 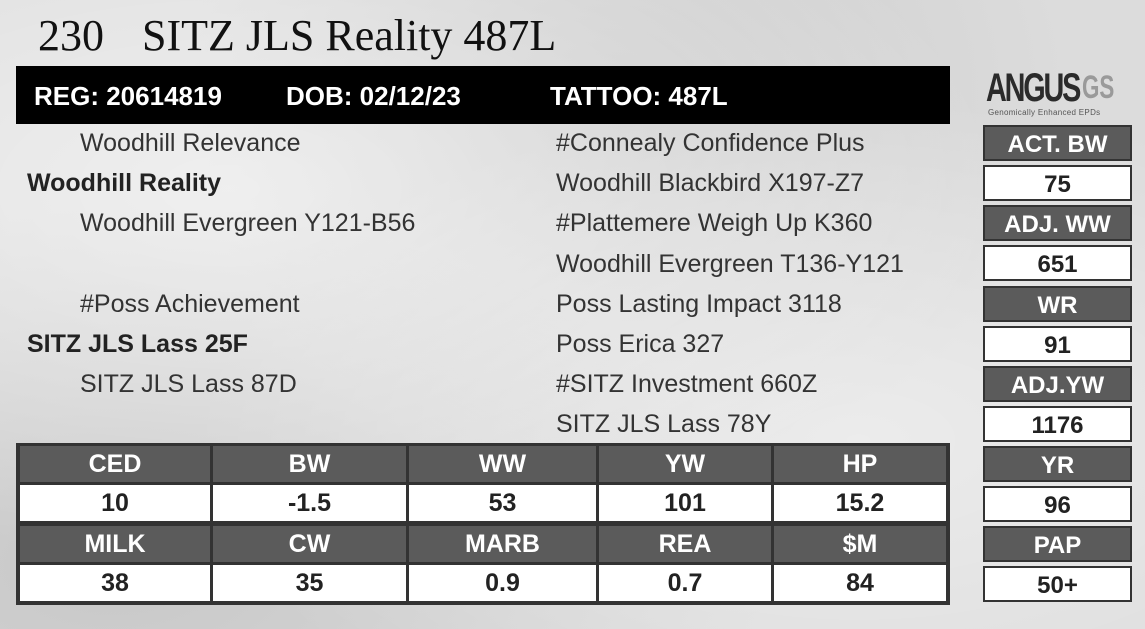 What do you see at coordinates (714, 223) in the screenshot?
I see `pedigree-ancestor: #Plattemere Weigh Up K360` at bounding box center [714, 223].